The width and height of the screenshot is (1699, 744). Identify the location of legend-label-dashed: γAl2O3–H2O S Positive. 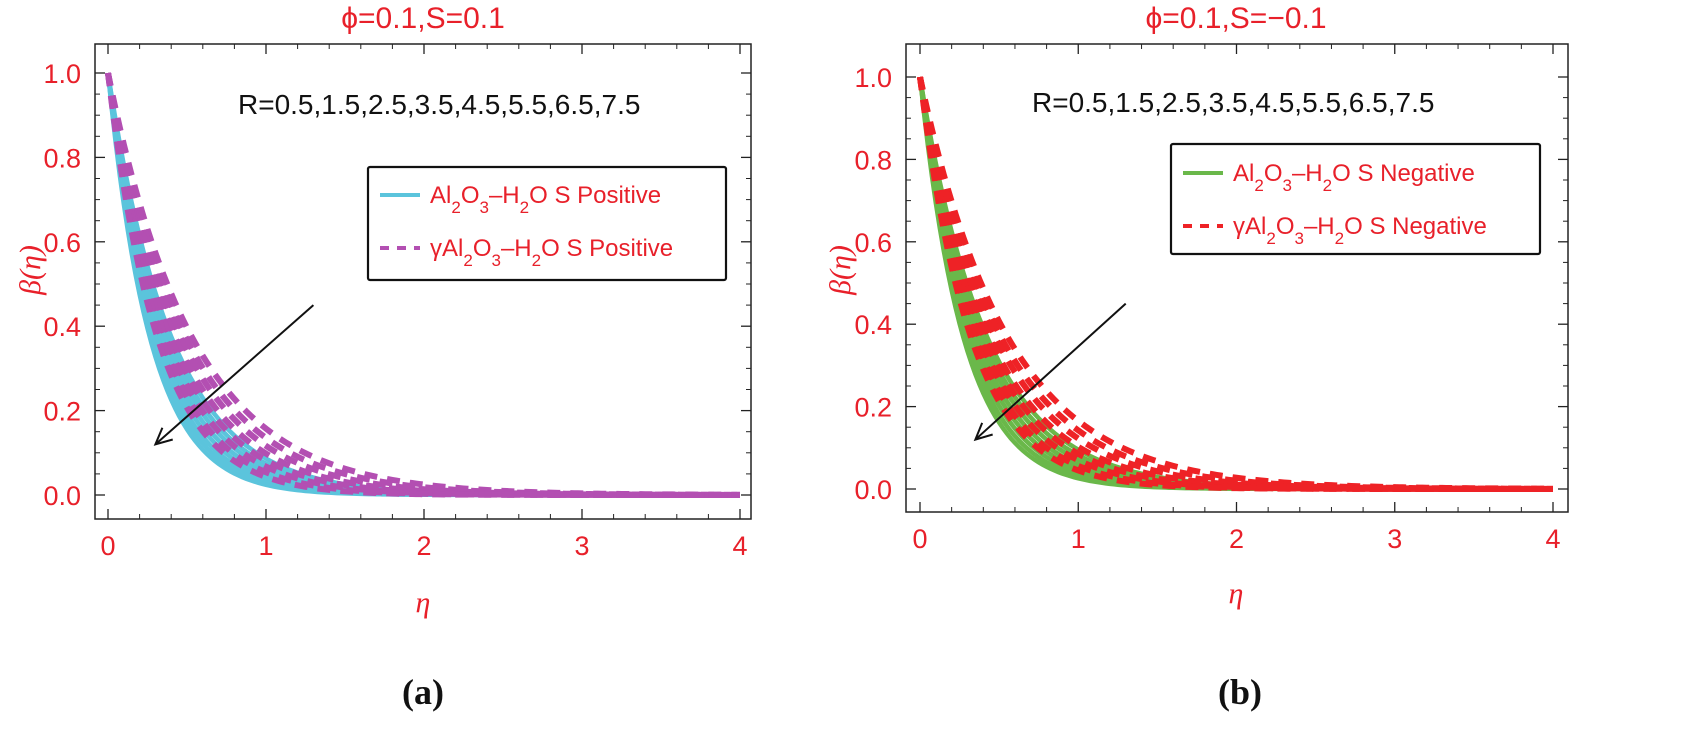
(551, 252).